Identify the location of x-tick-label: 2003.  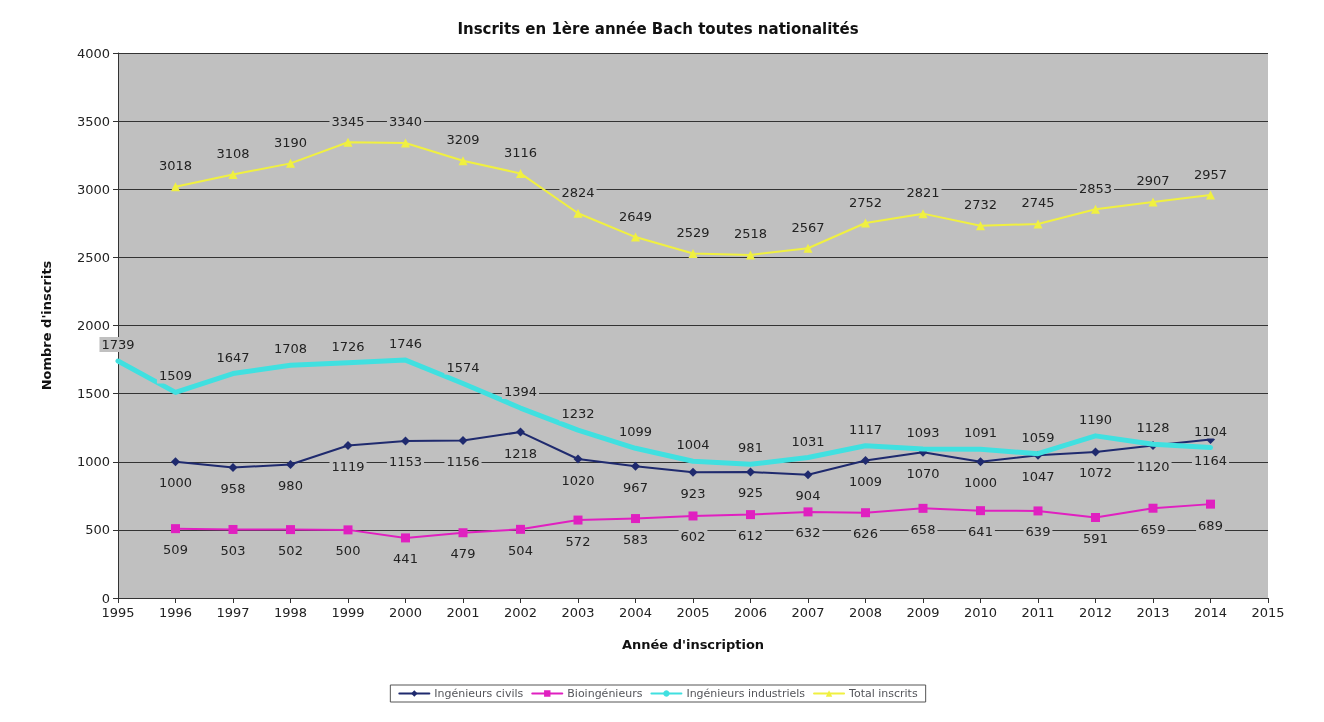
(578, 612).